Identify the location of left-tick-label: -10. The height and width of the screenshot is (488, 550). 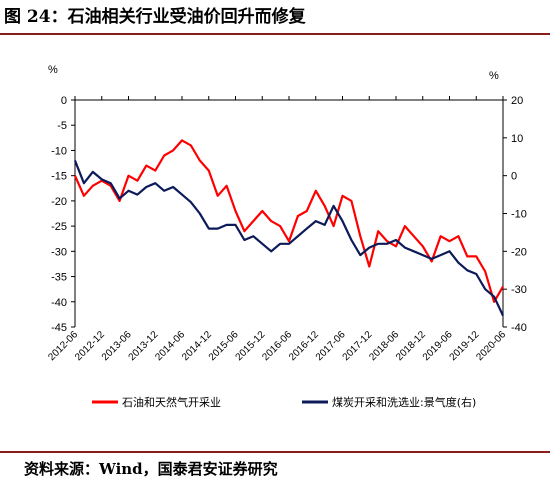
(59, 151).